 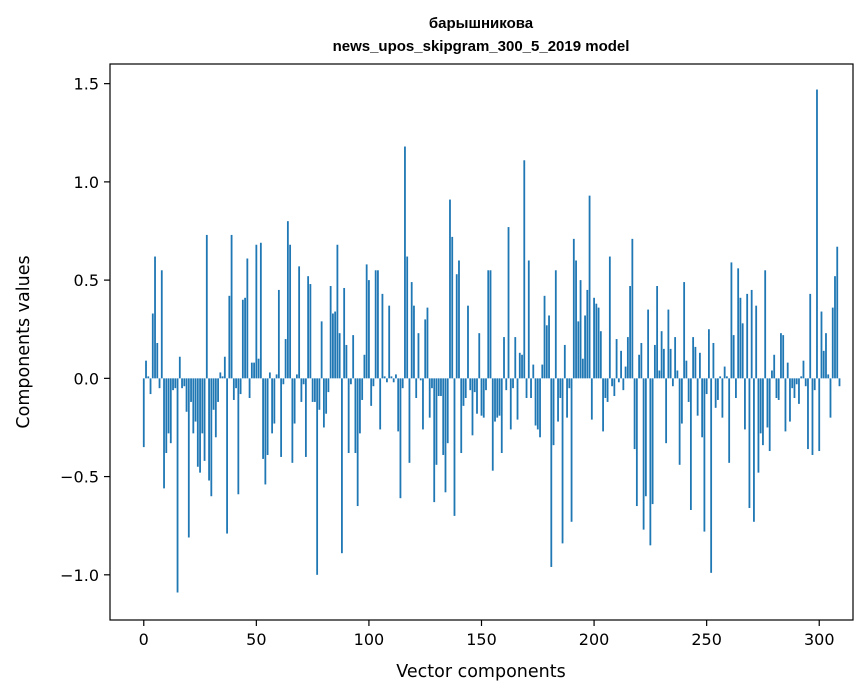 I want to click on y-tick-label: 0.5, so click(x=86, y=280).